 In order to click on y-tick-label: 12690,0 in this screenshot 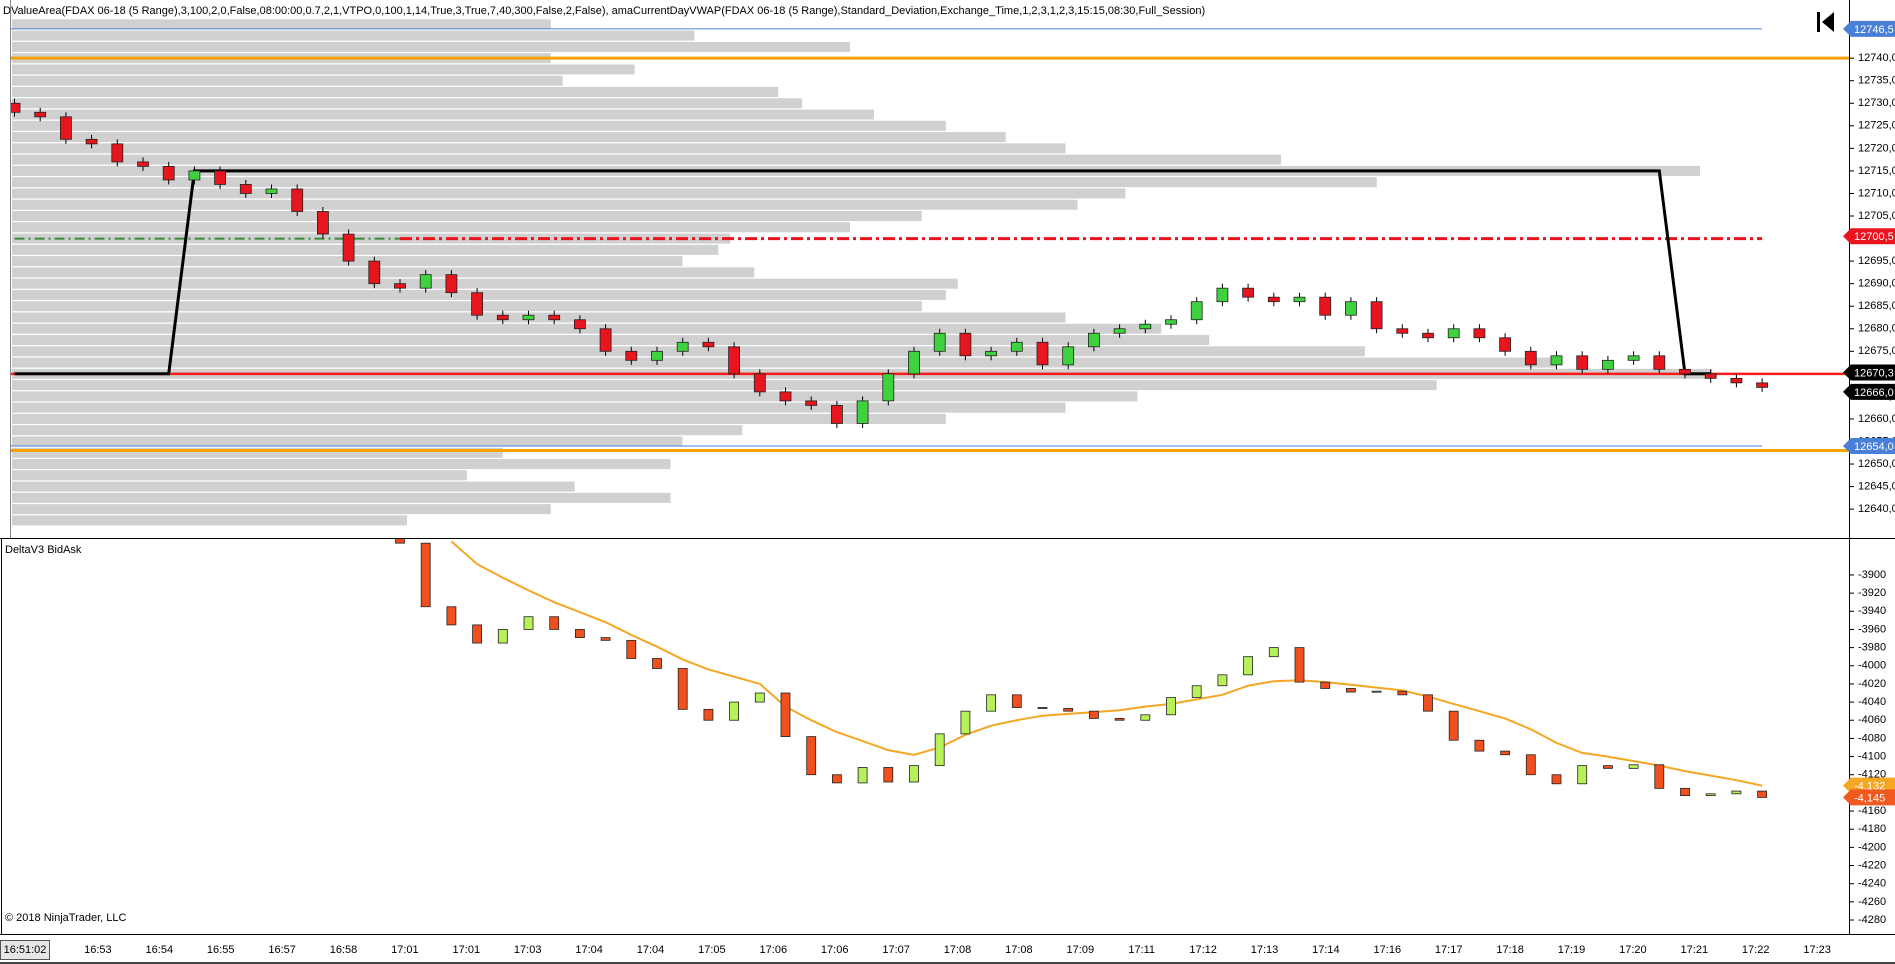, I will do `click(1876, 284)`.